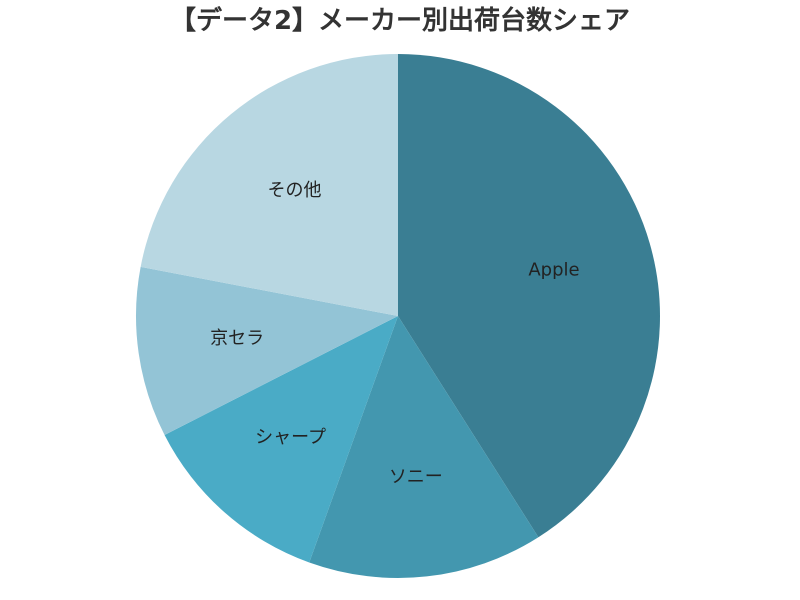  Describe the element at coordinates (294, 190) in the screenshot. I see `slice-label-4: その他` at that location.